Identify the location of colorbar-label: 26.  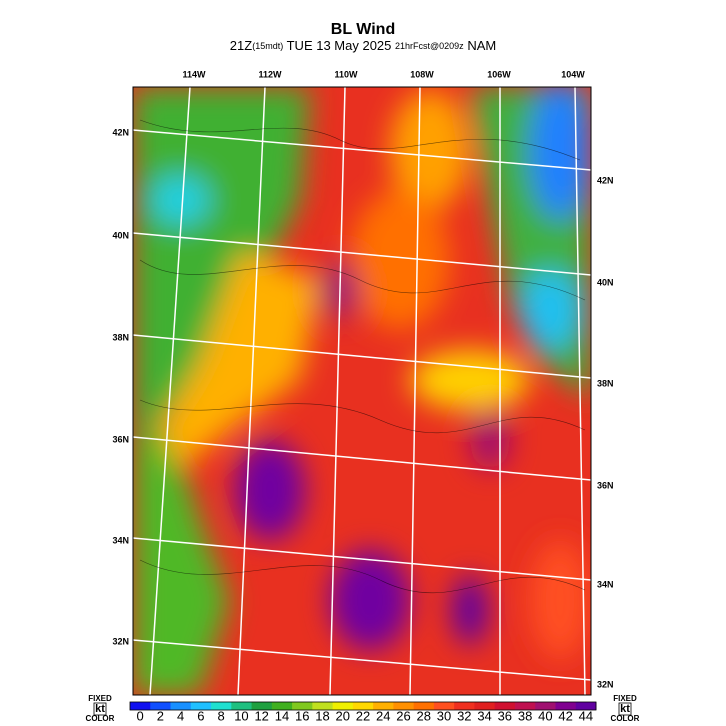
(403, 715).